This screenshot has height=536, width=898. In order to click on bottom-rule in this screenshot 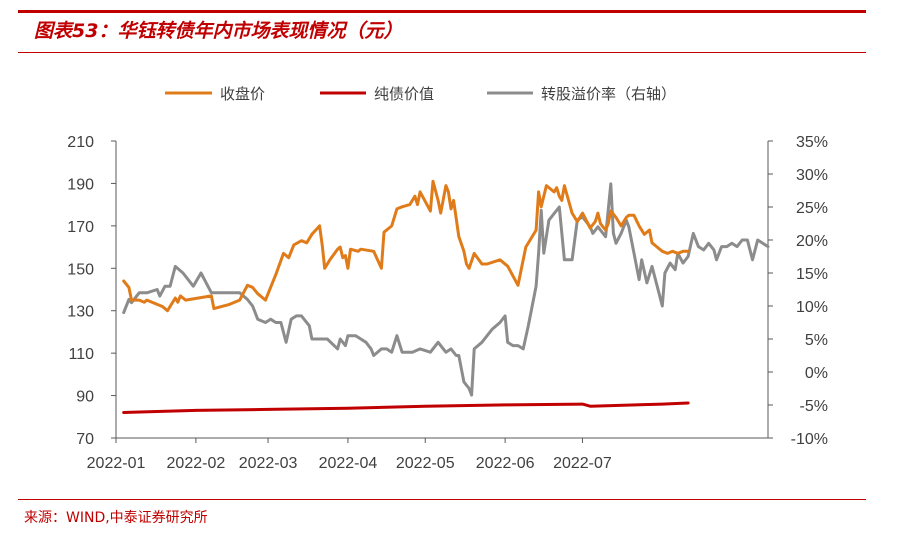, I will do `click(442, 499)`.